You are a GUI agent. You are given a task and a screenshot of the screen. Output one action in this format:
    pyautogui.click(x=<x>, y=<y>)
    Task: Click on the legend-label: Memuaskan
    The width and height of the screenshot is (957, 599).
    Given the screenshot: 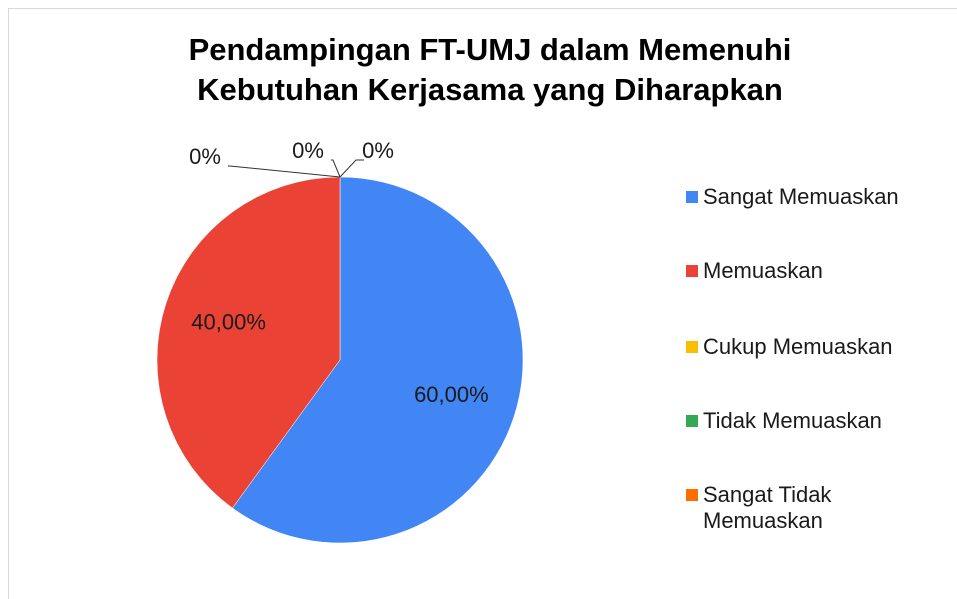 What is the action you would take?
    pyautogui.click(x=763, y=270)
    